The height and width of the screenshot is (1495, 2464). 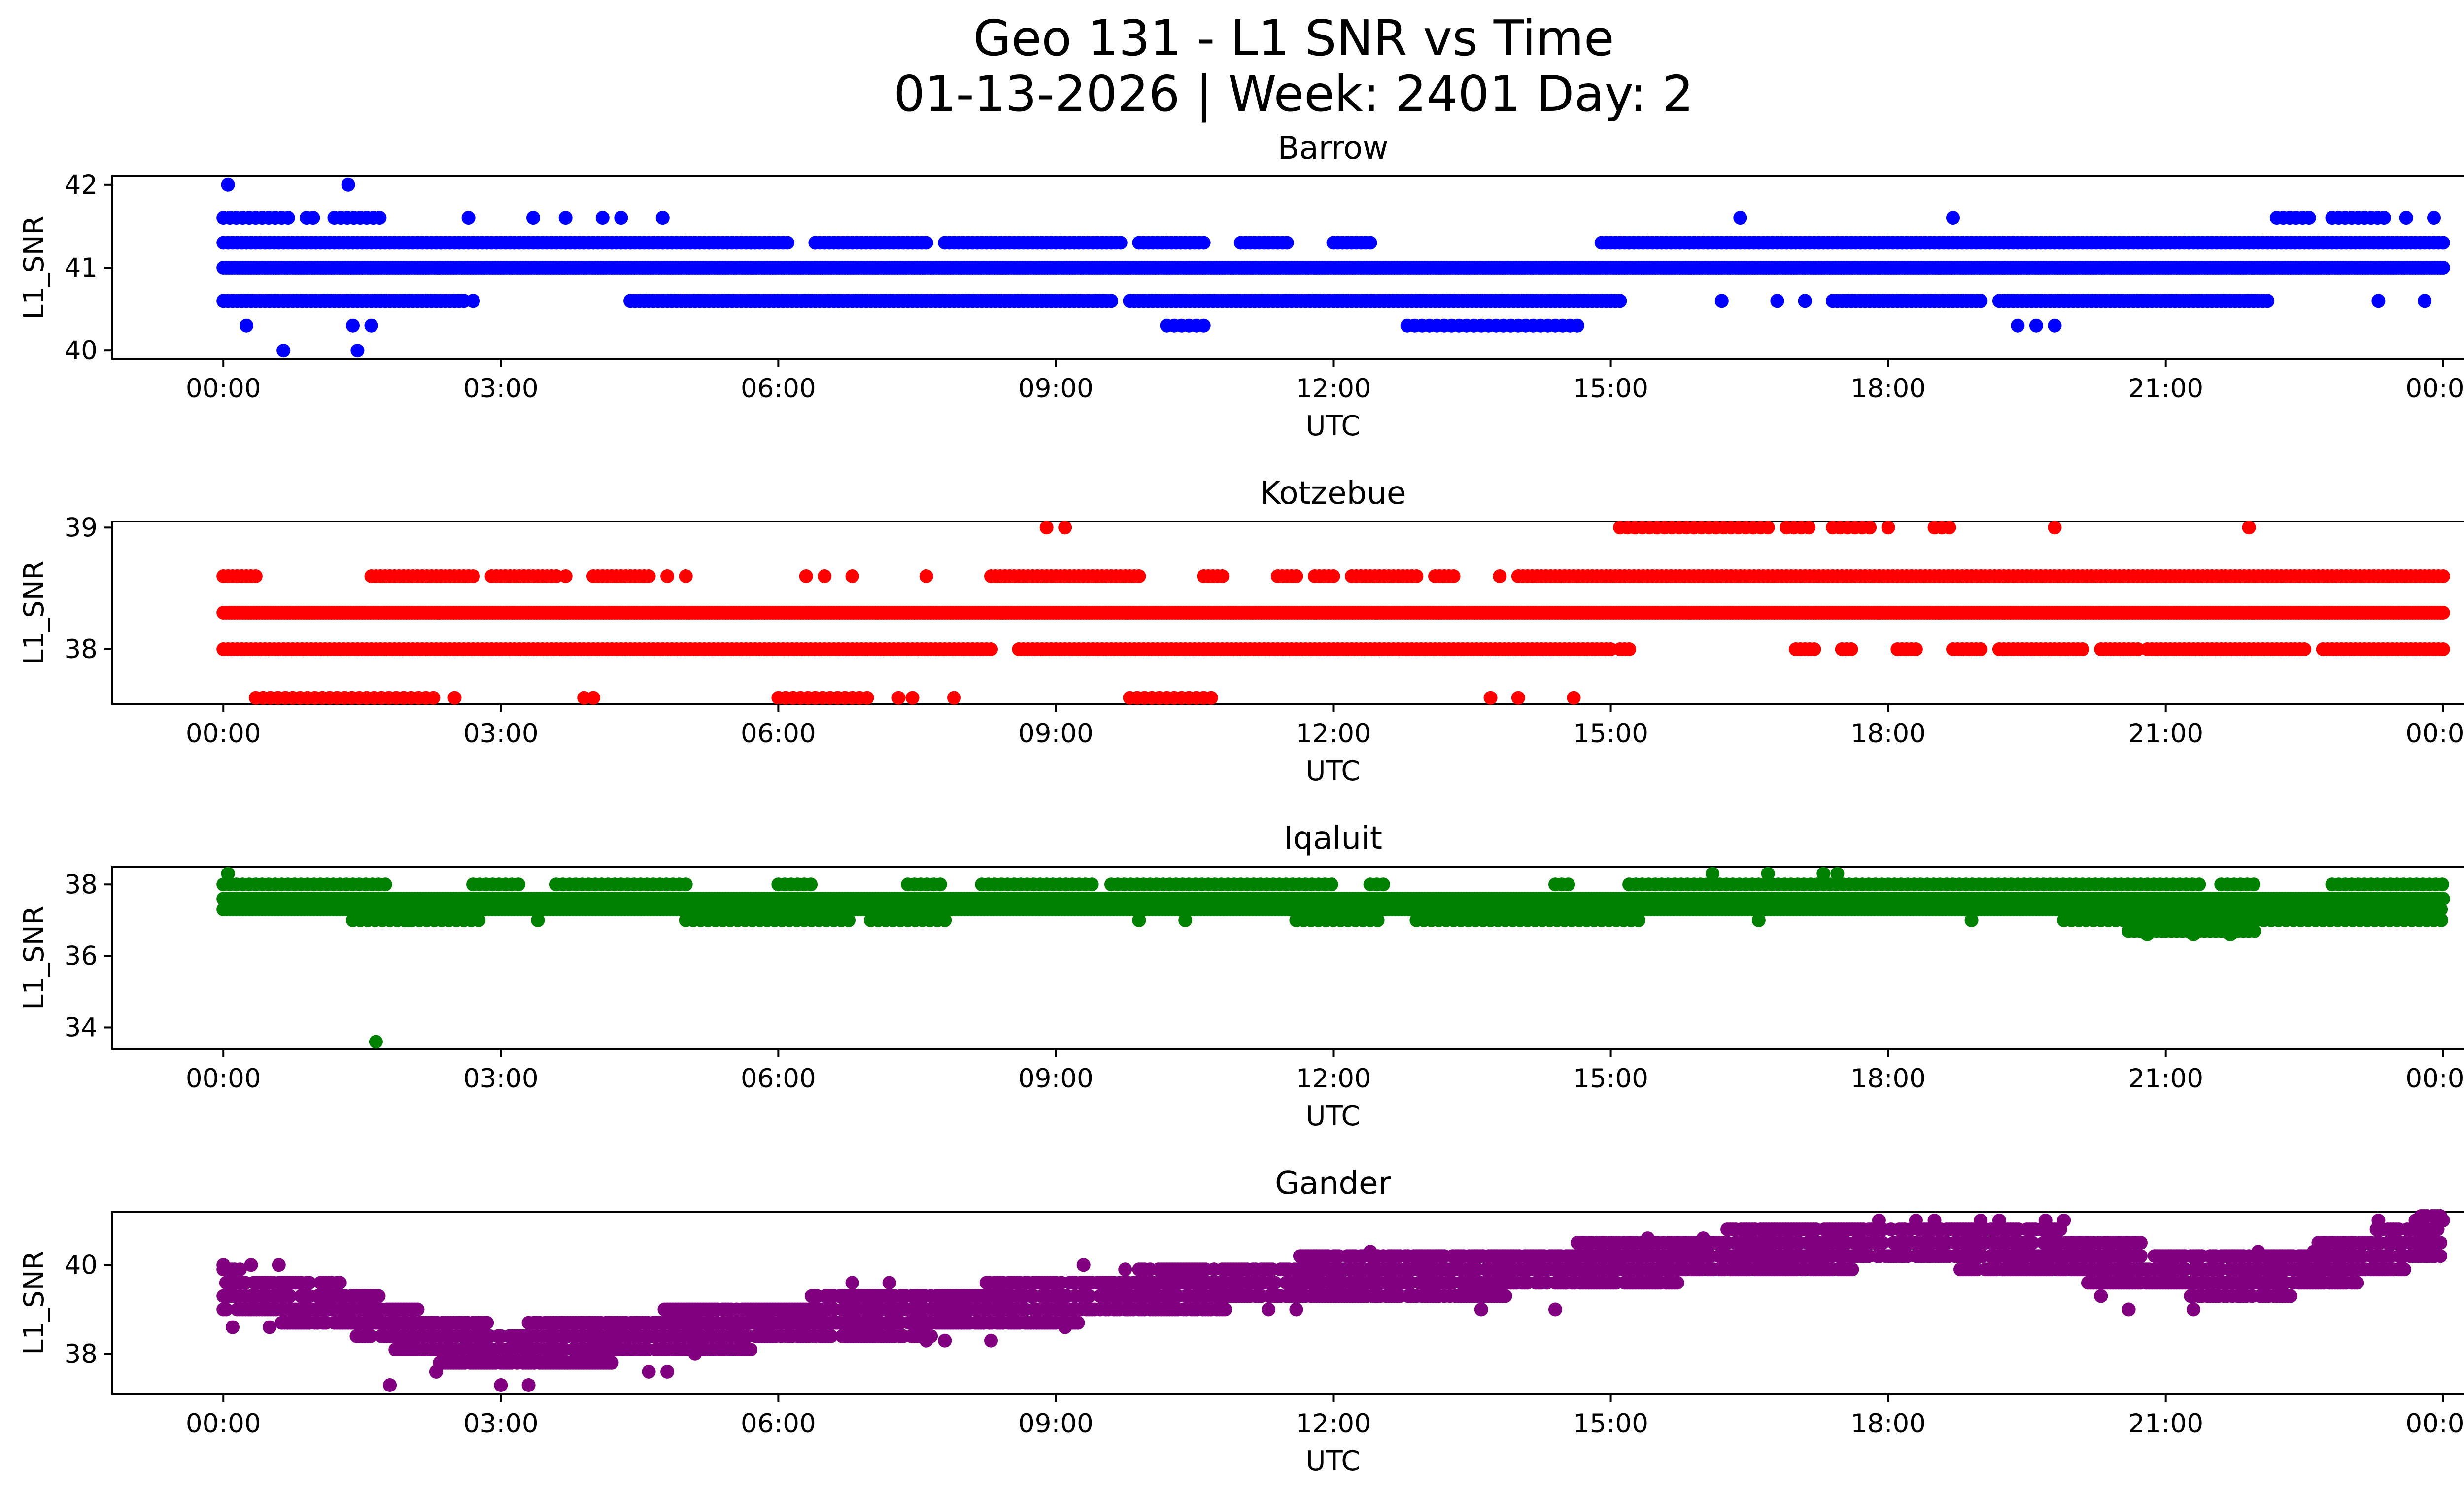 I want to click on x-tick-label-barrow: 21:00, so click(x=2165, y=389).